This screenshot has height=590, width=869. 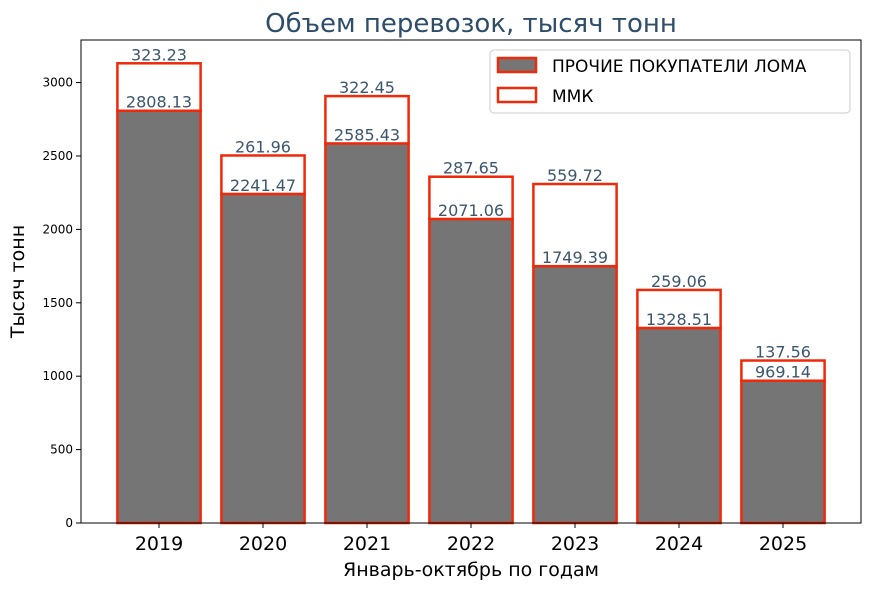 What do you see at coordinates (263, 544) in the screenshot?
I see `x-tick-label-2020: 2020` at bounding box center [263, 544].